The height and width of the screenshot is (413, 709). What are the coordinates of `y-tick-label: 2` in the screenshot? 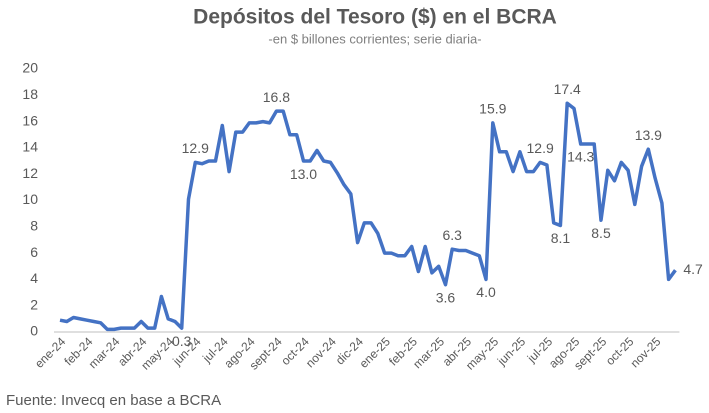 It's located at (34, 304).